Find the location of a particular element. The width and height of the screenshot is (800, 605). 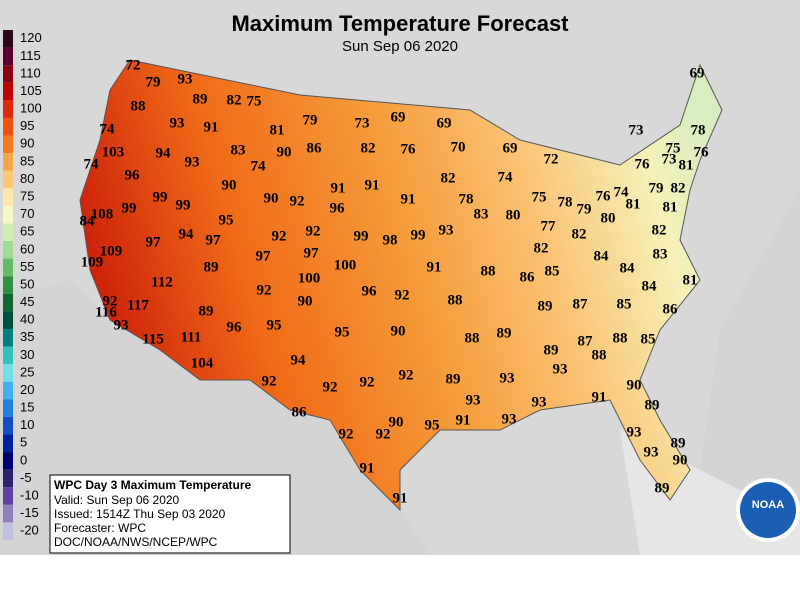

temperature-label: 76 is located at coordinates (604, 196).